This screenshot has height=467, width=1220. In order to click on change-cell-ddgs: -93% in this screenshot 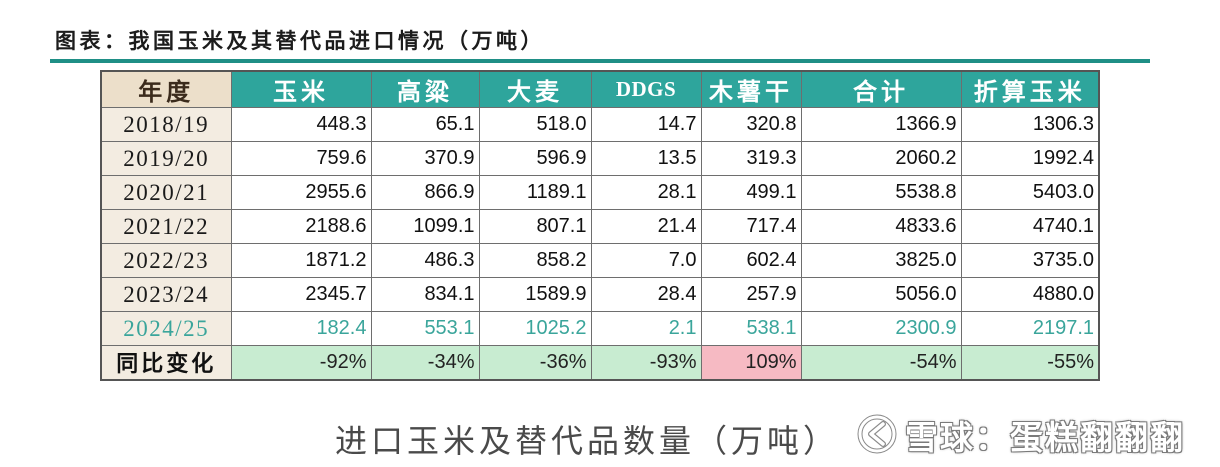, I will do `click(646, 362)`.